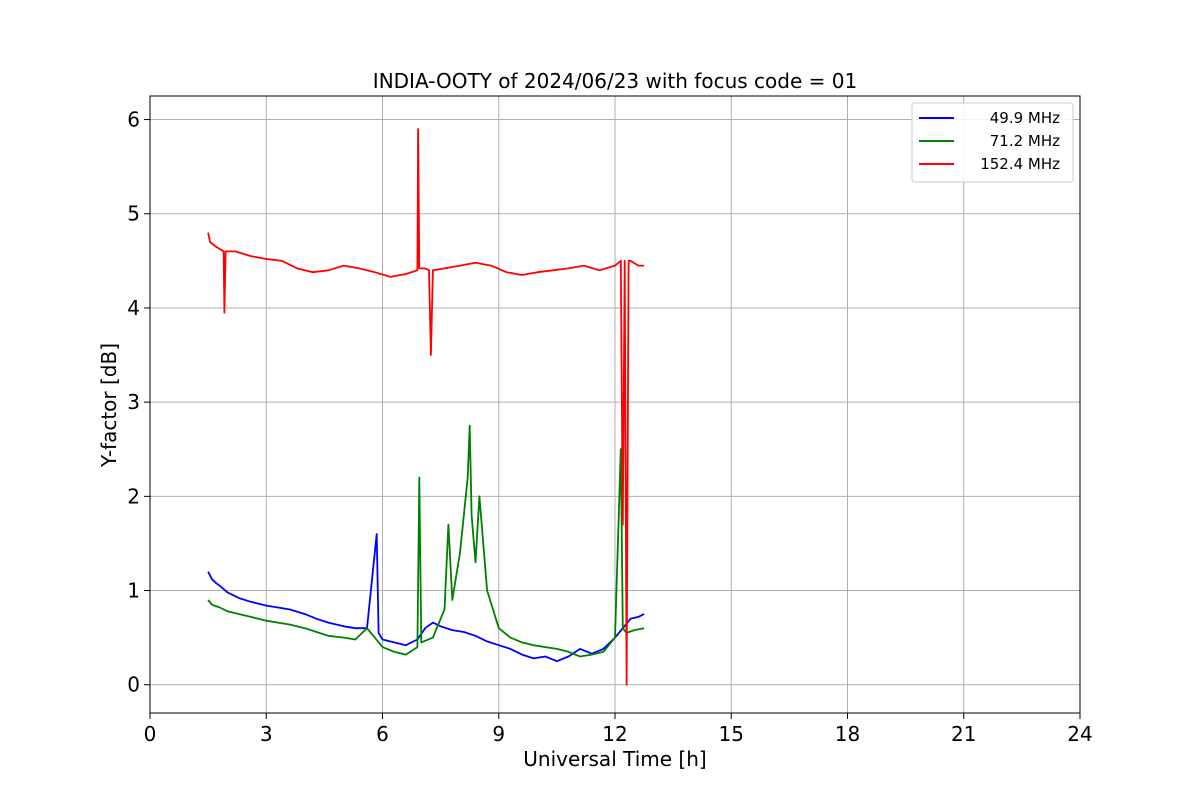 This screenshot has width=1200, height=800. Describe the element at coordinates (109, 405) in the screenshot. I see `y-axis-label: Y-factor [dB]` at that location.